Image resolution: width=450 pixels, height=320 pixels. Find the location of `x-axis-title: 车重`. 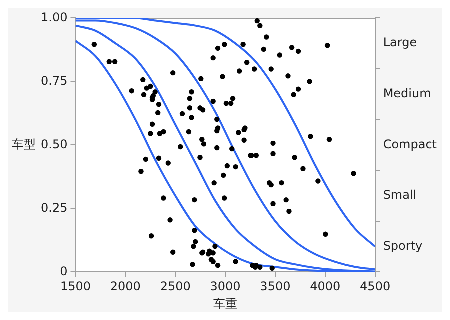

x-axis-title: 车重 is located at coordinates (226, 303).